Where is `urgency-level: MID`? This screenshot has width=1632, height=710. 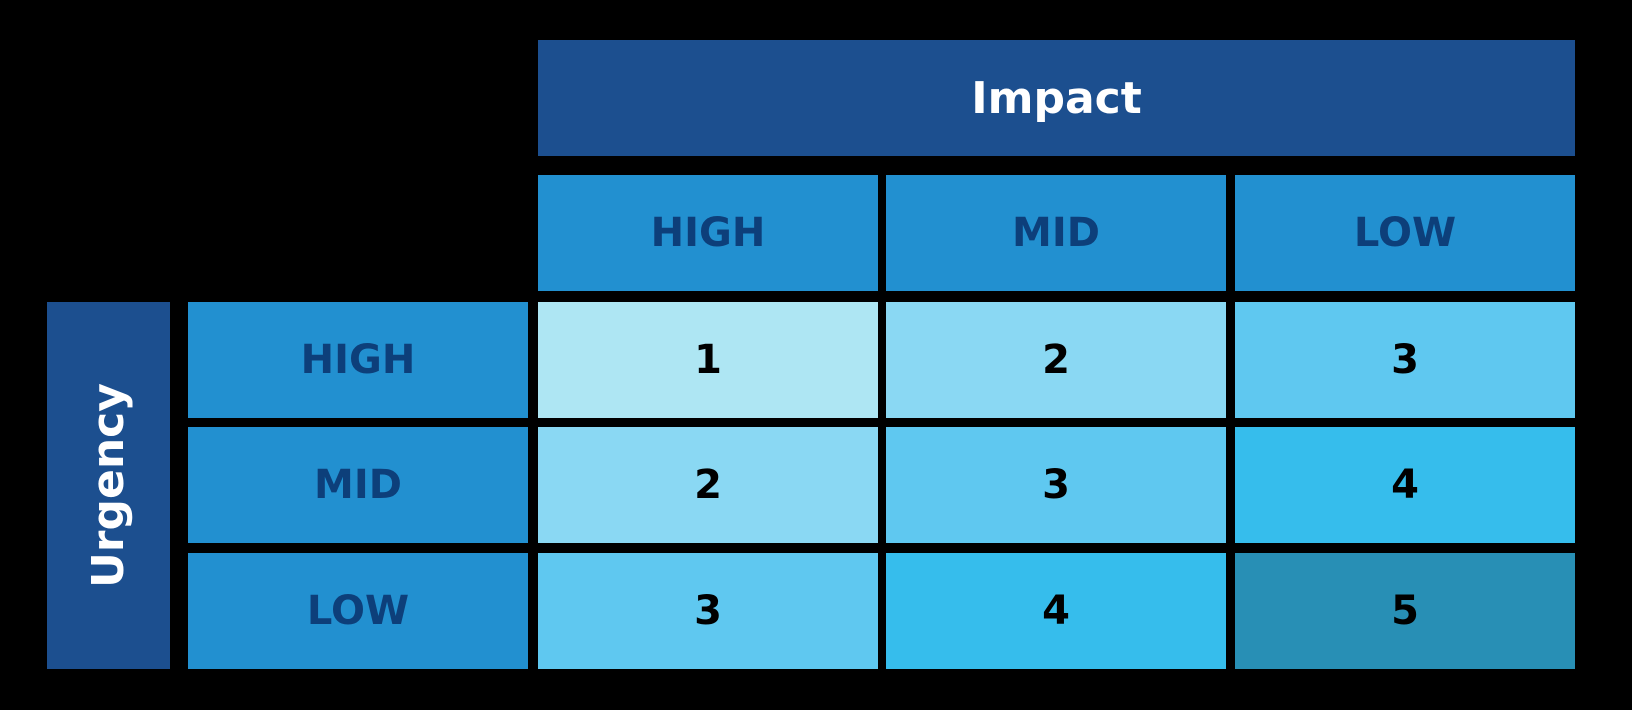
urgency-level: MID is located at coordinates (358, 485).